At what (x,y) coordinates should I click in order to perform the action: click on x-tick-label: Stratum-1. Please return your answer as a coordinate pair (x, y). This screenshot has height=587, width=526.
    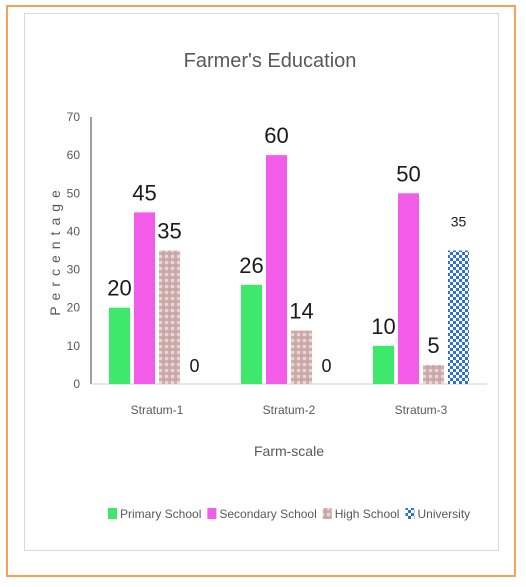
    Looking at the image, I should click on (157, 410).